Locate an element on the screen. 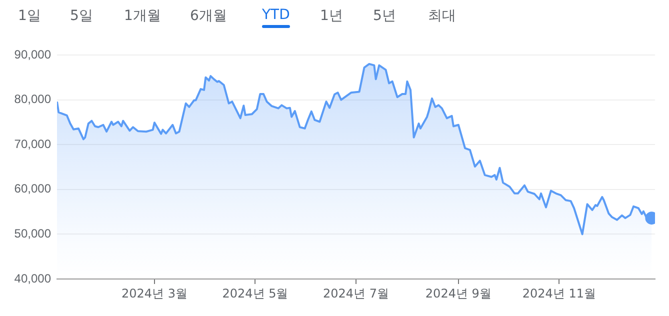 The image size is (669, 316). text: YTD is located at coordinates (276, 15).